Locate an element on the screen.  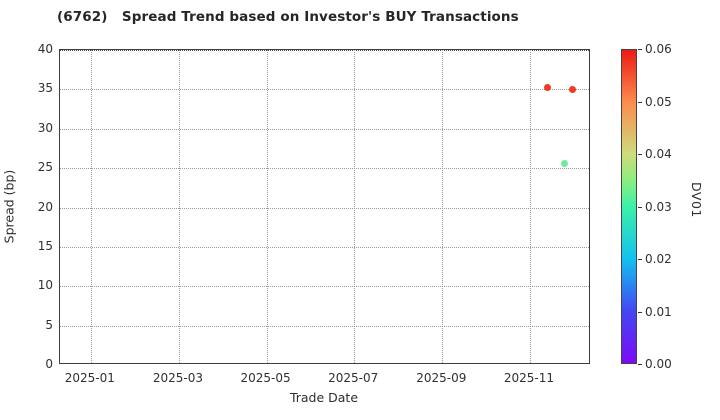
x-tick-2025-05: 2025-05 is located at coordinates (265, 378).